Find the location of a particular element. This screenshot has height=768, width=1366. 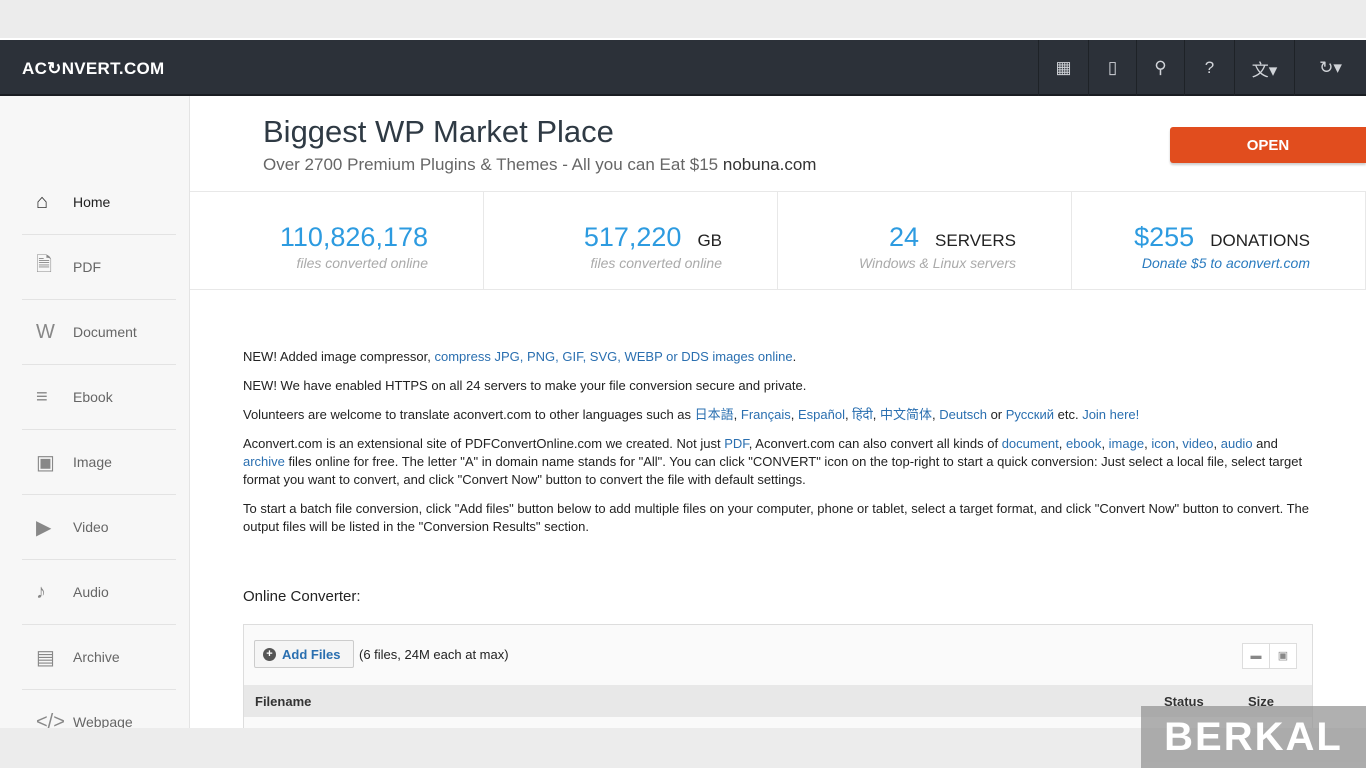

convert-icon: ↻▾ is located at coordinates (1330, 68).